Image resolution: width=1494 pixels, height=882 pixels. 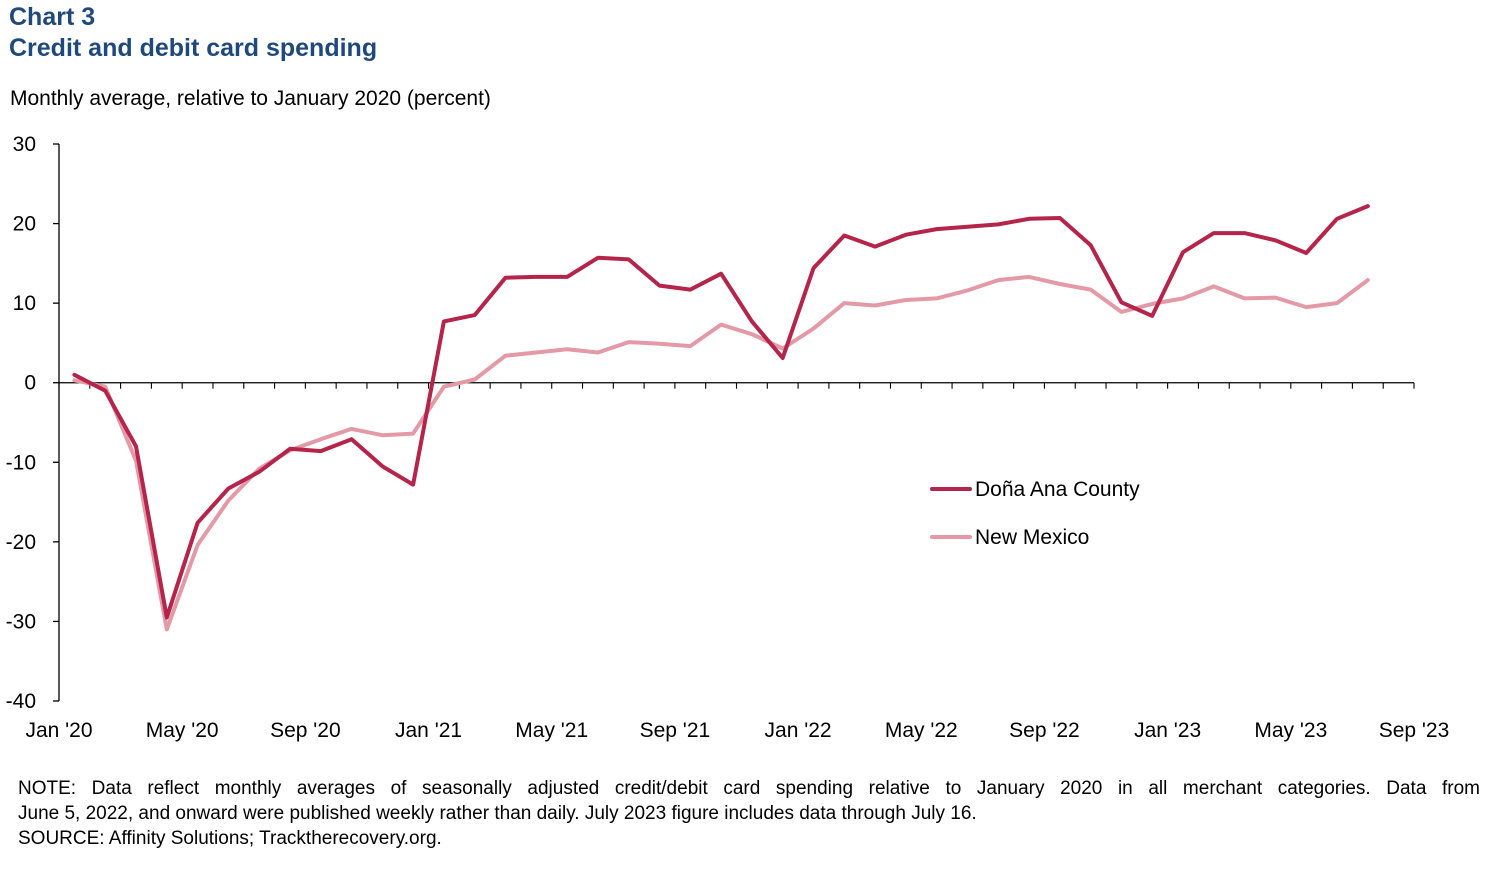 I want to click on x-tick-label: May '23, so click(x=1290, y=730).